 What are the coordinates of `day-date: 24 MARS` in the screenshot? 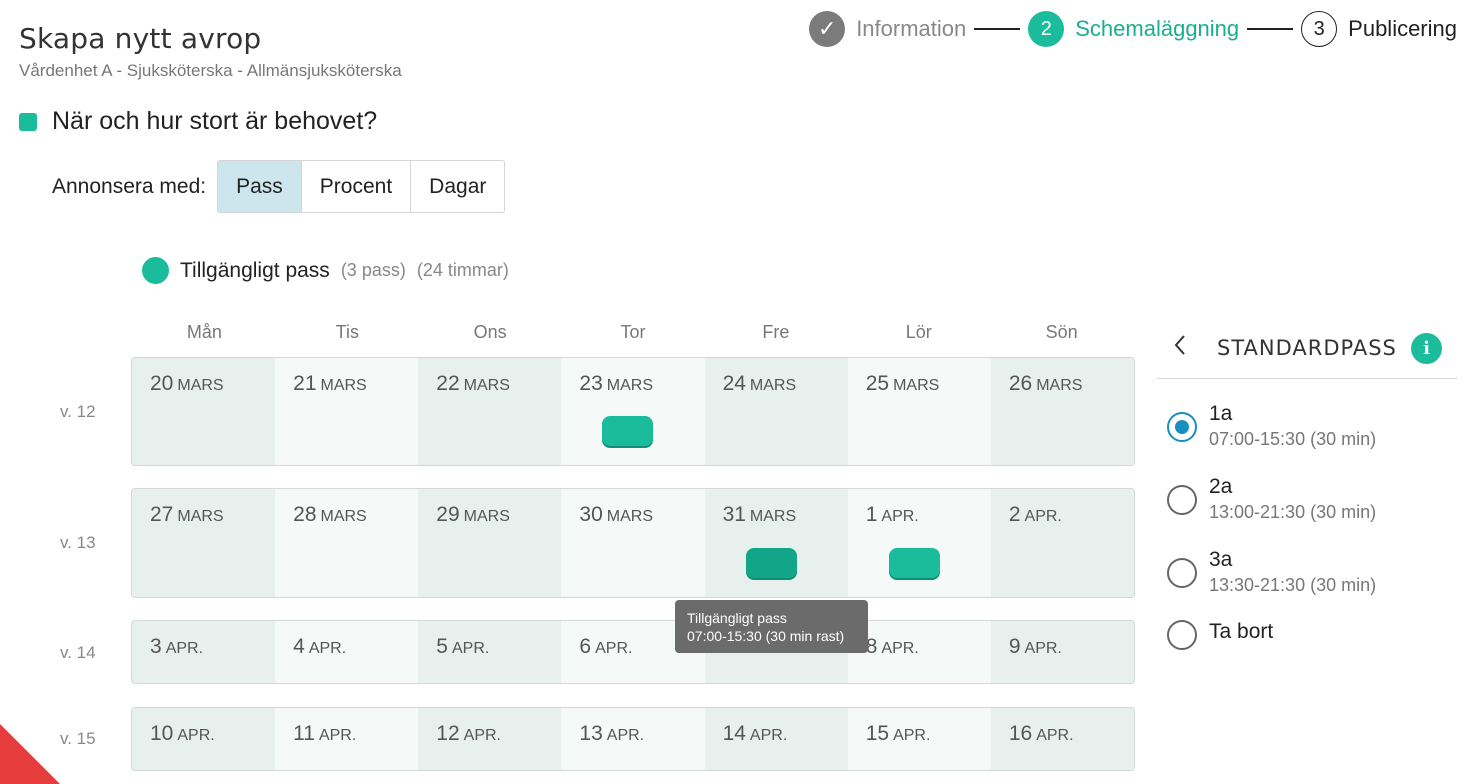 It's located at (759, 383).